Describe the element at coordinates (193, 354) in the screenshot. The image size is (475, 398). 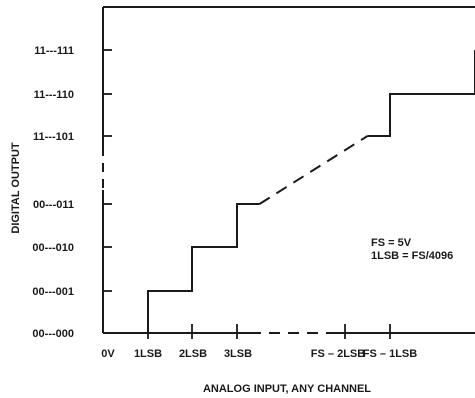
I see `x-tick-label: 2LSB` at that location.